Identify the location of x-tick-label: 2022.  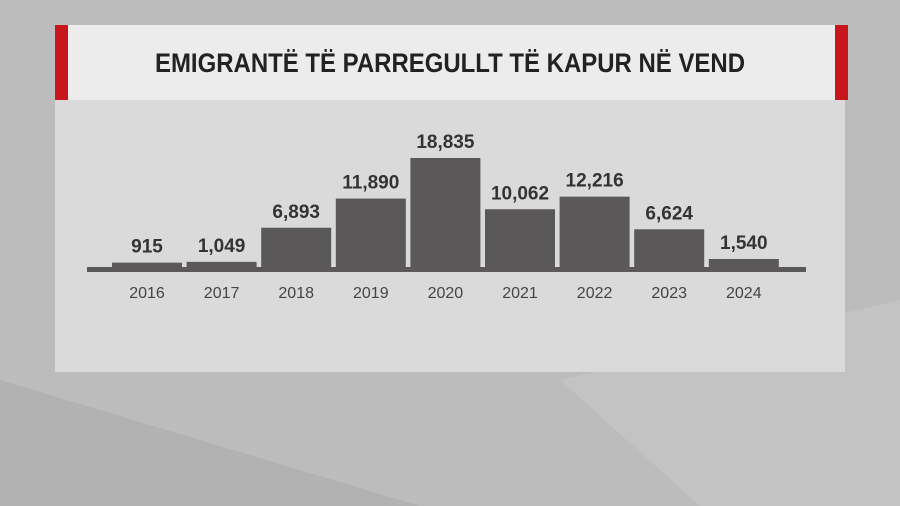
(595, 293).